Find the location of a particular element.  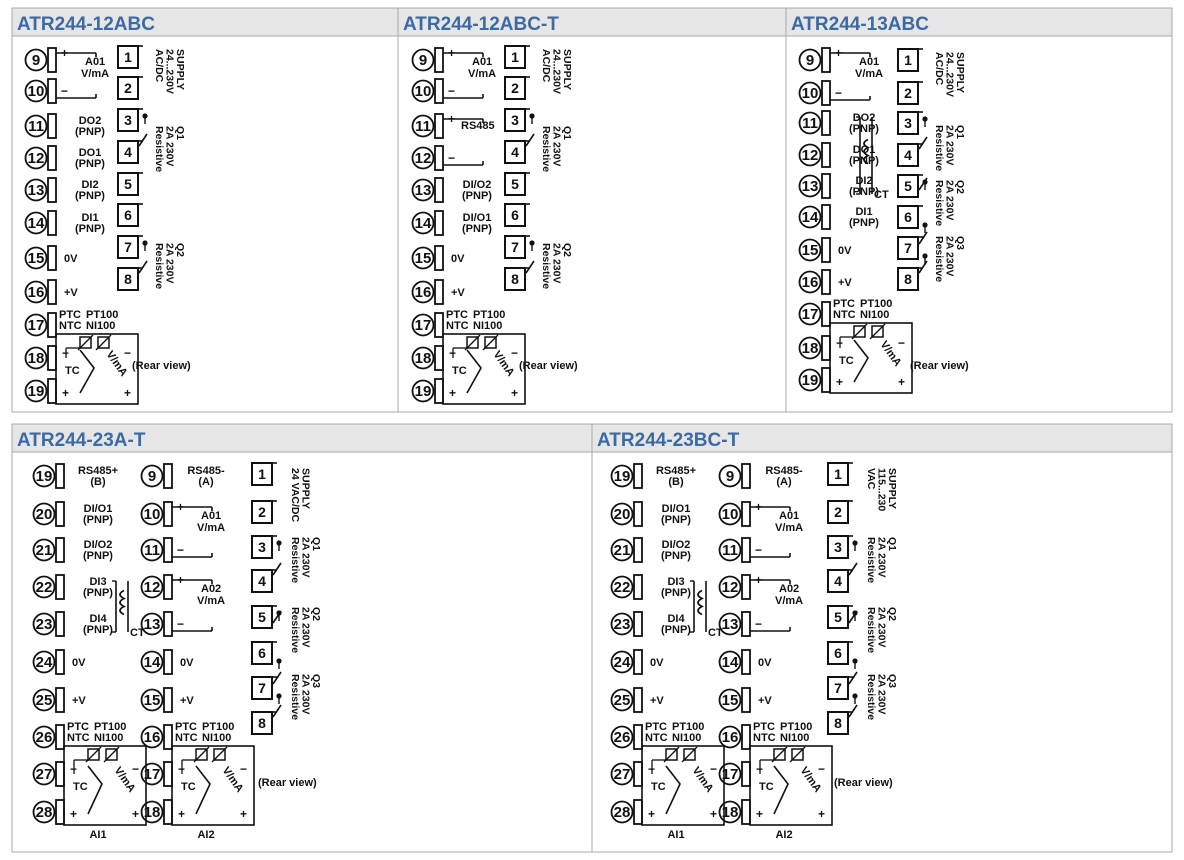

tc-plus: + is located at coordinates (73, 814).